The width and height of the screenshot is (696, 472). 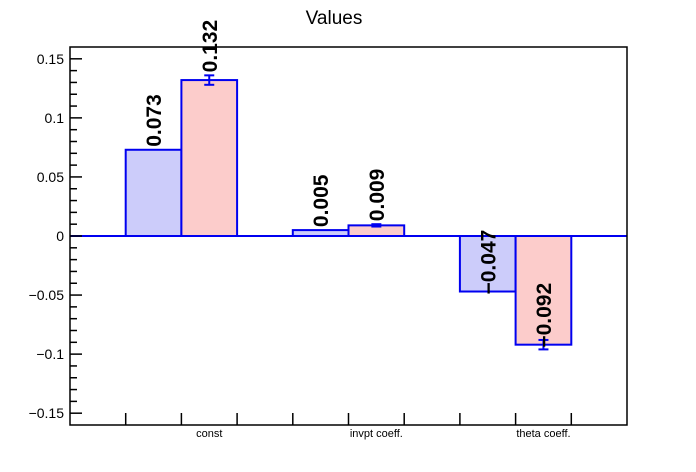 I want to click on bar-series-2-const, so click(x=209, y=158).